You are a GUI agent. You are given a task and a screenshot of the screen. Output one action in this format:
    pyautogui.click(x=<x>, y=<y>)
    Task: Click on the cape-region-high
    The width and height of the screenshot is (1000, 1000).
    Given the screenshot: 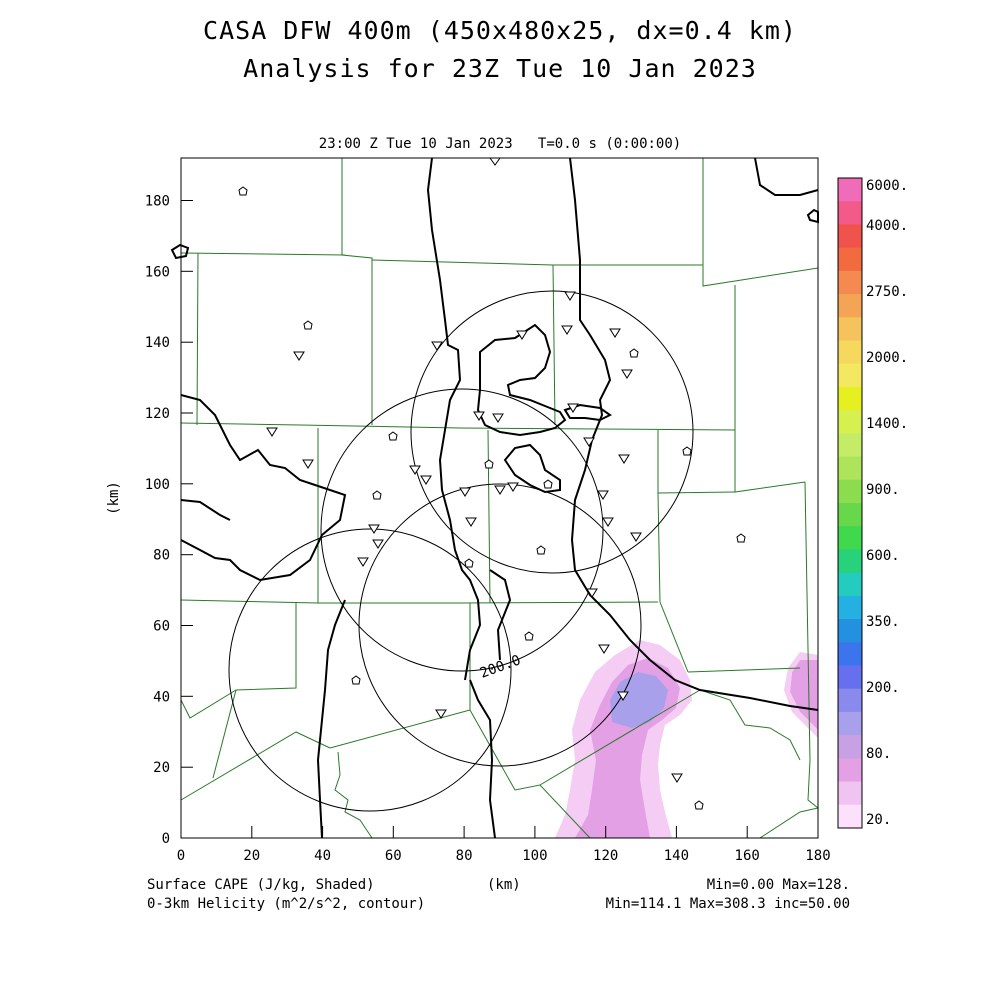 What is the action you would take?
    pyautogui.click(x=639, y=700)
    